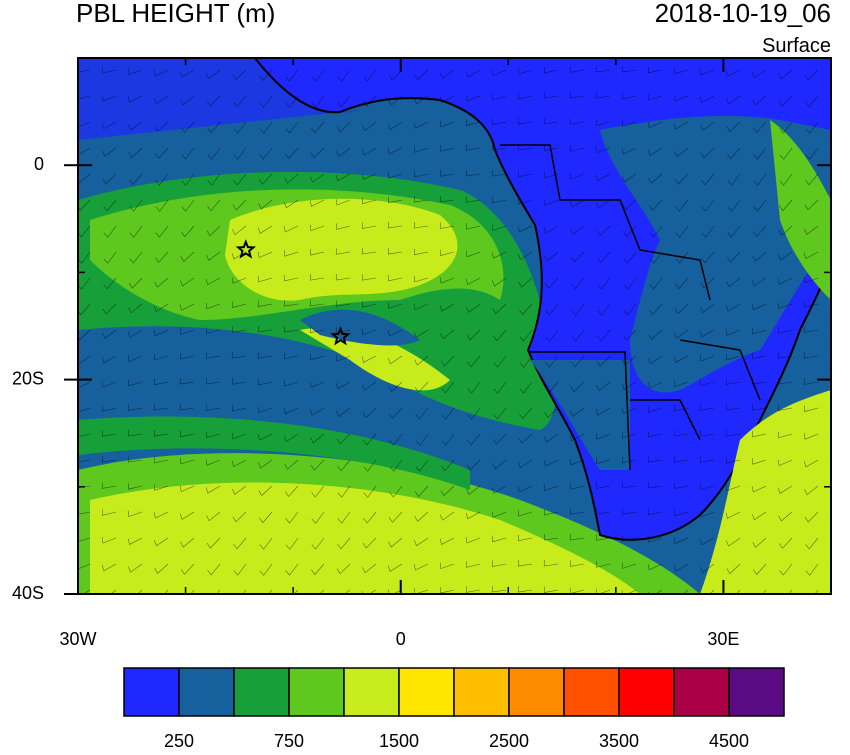  Describe the element at coordinates (39, 164) in the screenshot. I see `y-tick-label: 0` at that location.